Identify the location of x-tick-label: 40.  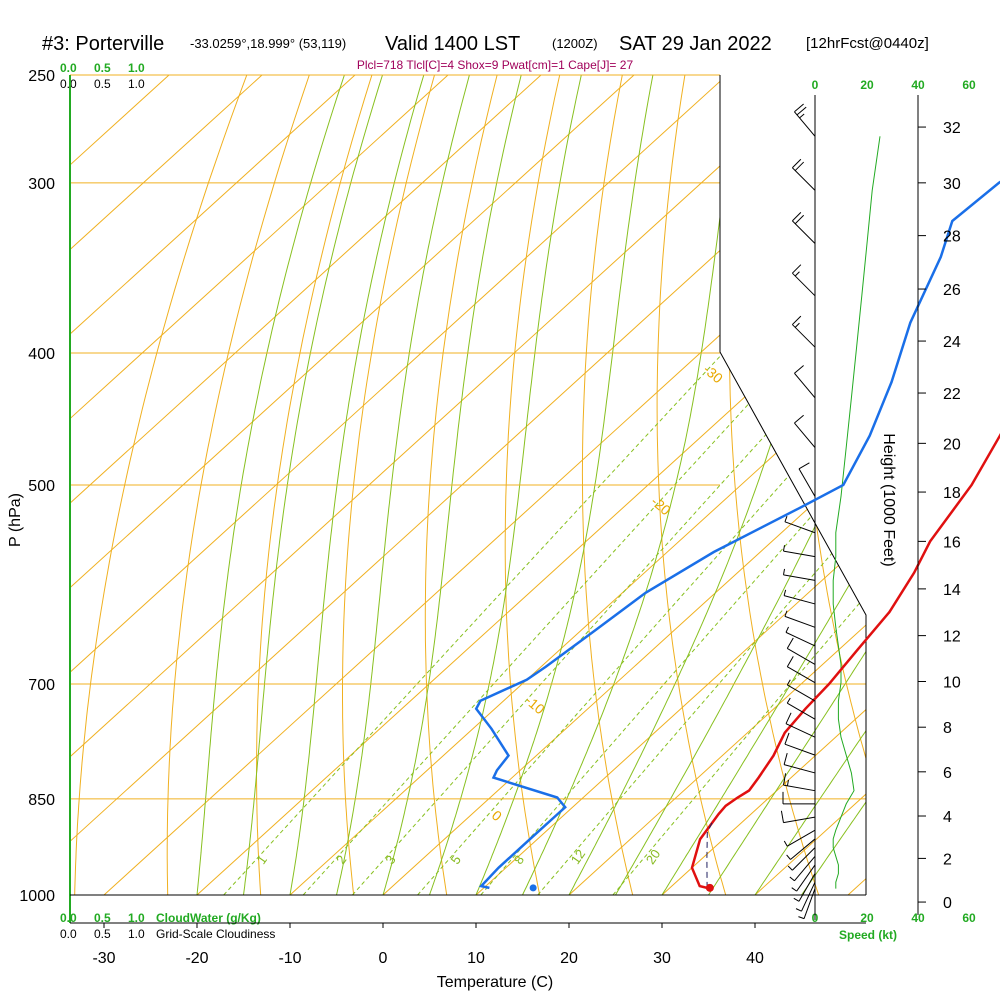
(755, 958).